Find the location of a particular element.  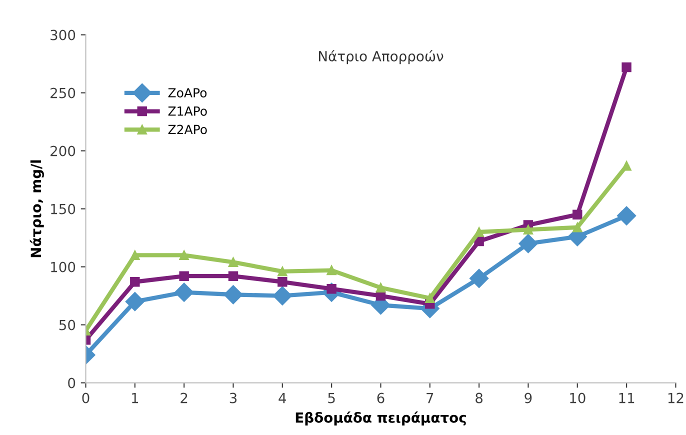

x-axis-title: Εβδομάδα πειράματος is located at coordinates (381, 419).